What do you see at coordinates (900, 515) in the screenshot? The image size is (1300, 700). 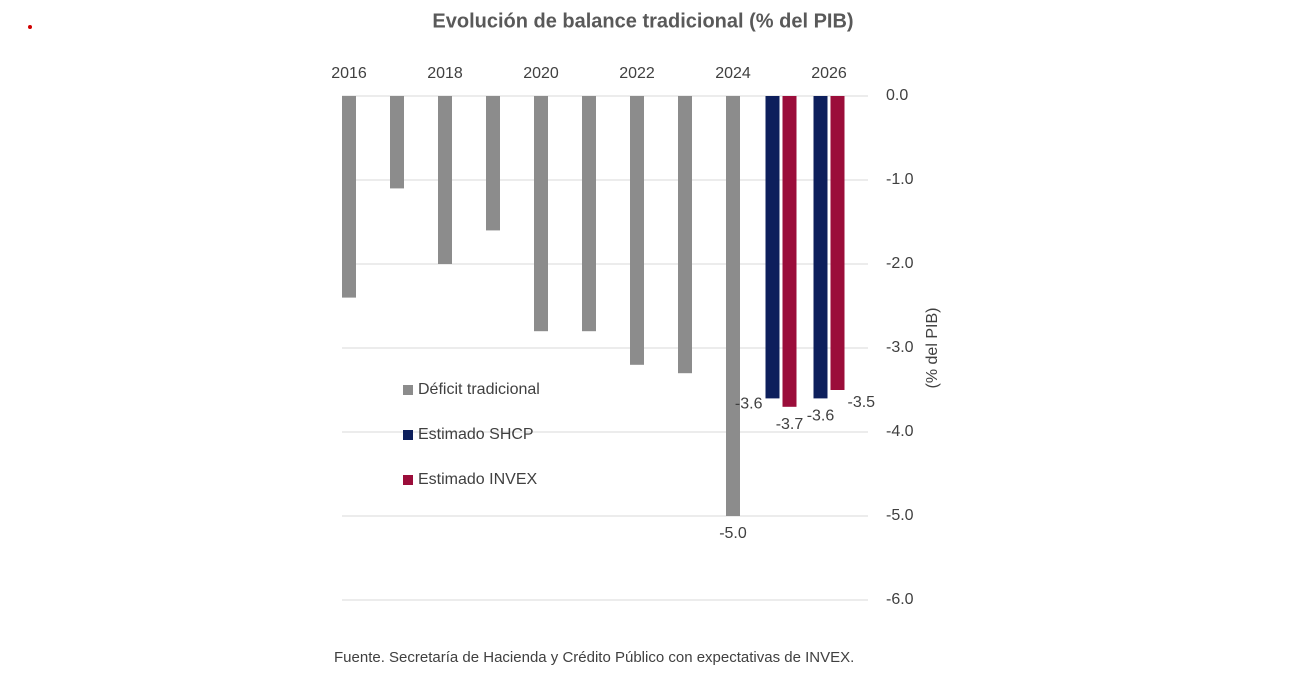 I see `y-tick-label: -5.0` at bounding box center [900, 515].